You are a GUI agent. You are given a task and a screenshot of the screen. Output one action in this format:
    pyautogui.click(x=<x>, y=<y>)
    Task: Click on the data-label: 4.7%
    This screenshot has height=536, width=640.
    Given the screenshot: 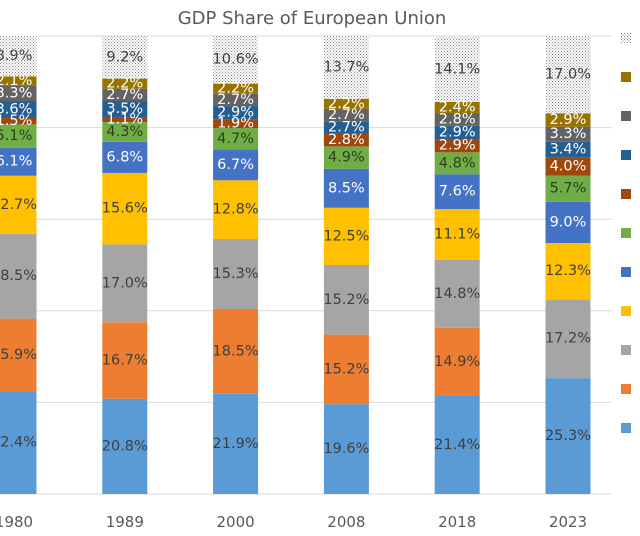 What is the action you would take?
    pyautogui.click(x=235, y=139)
    